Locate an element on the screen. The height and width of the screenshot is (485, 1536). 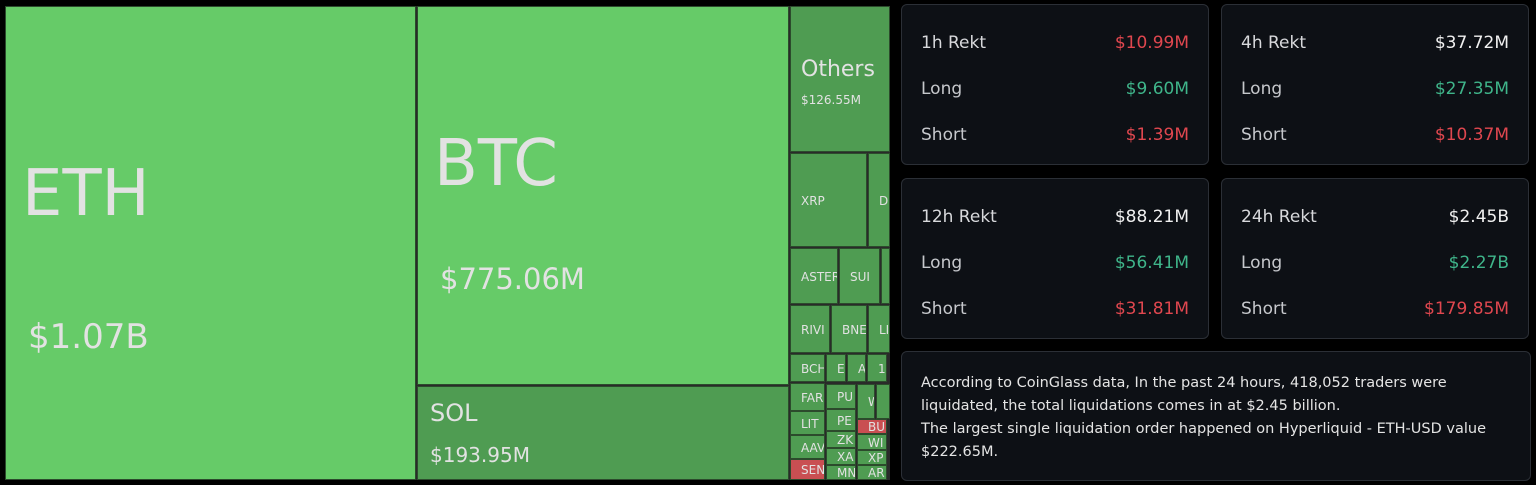
card-row-total: 12h Rekt $88.21M is located at coordinates (1055, 217).